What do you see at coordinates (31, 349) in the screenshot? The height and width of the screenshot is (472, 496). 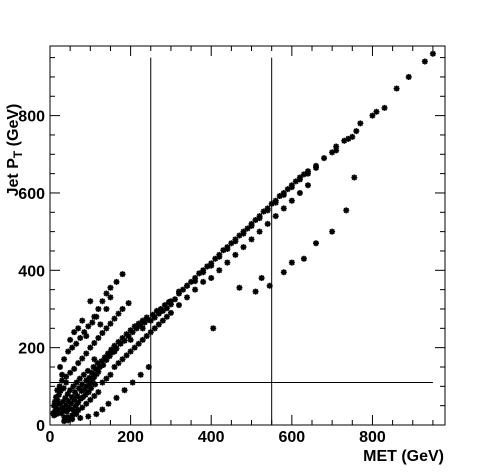 I see `y-tick-label: 200` at bounding box center [31, 349].